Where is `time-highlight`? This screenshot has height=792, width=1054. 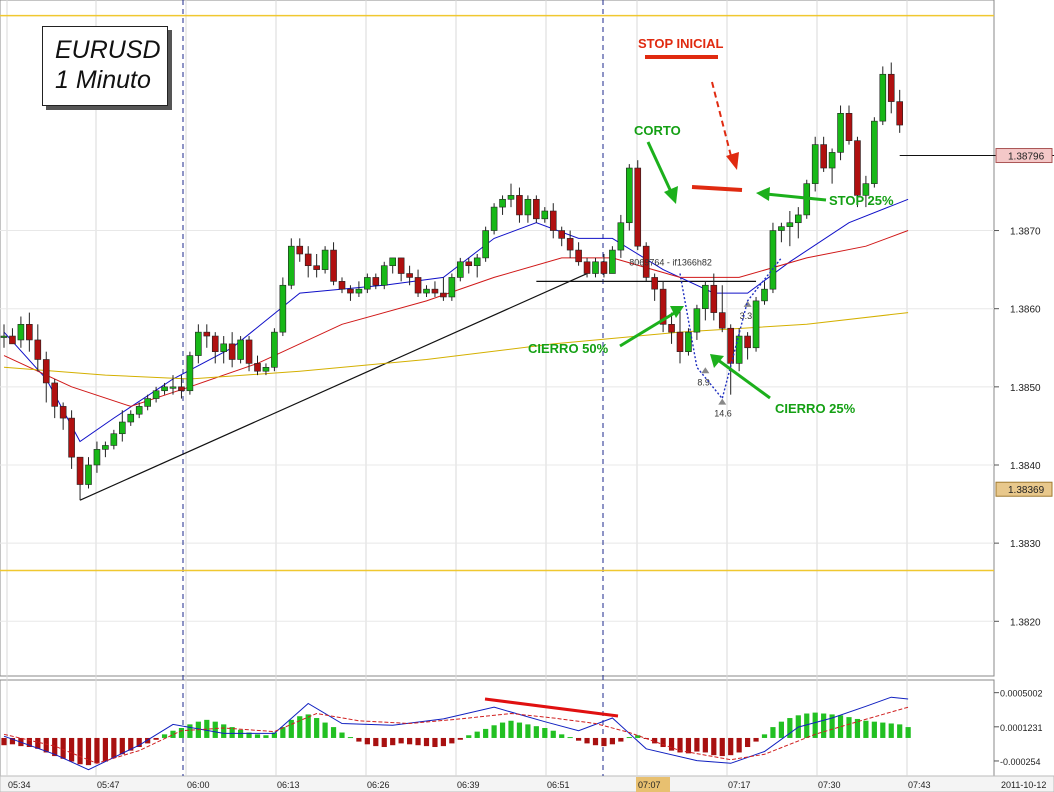 time-highlight is located at coordinates (653, 784).